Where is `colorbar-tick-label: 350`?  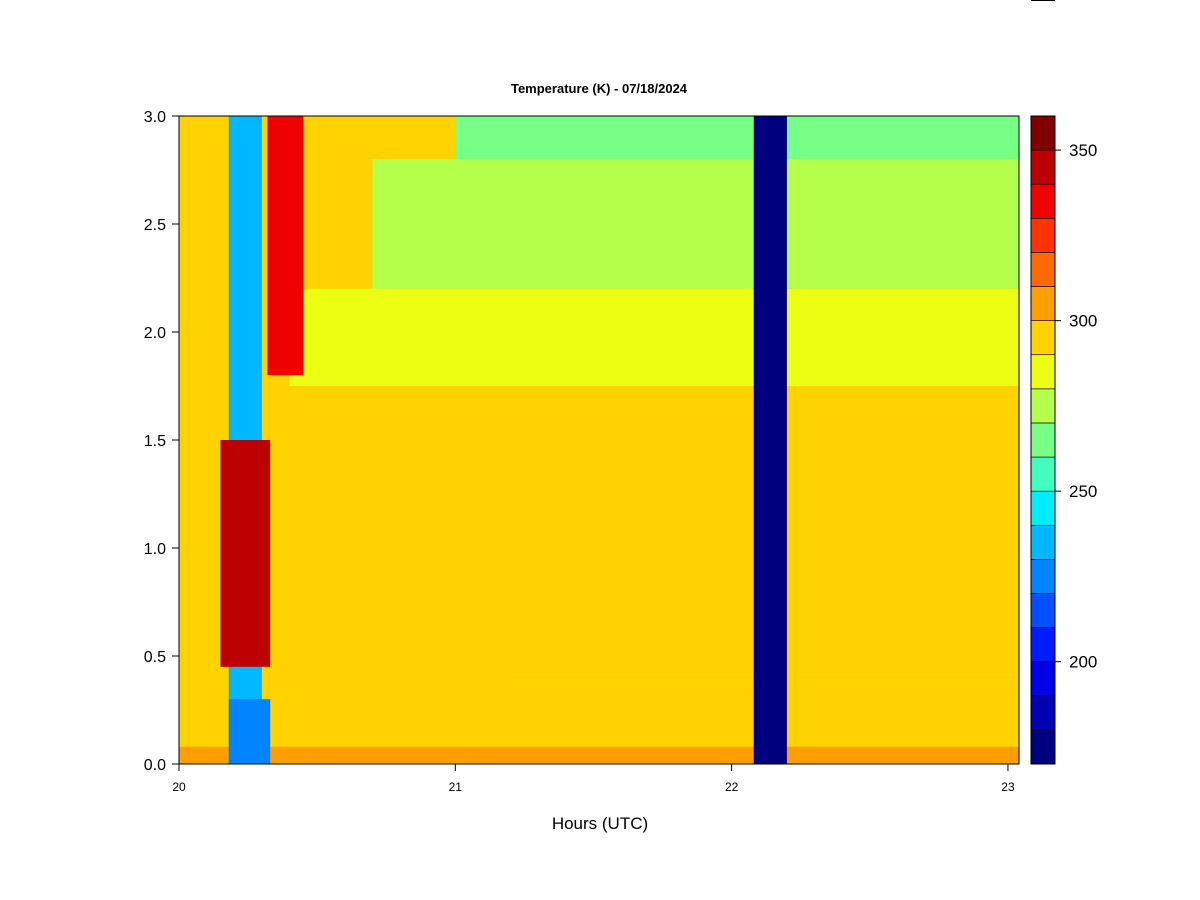
colorbar-tick-label: 350 is located at coordinates (1083, 150).